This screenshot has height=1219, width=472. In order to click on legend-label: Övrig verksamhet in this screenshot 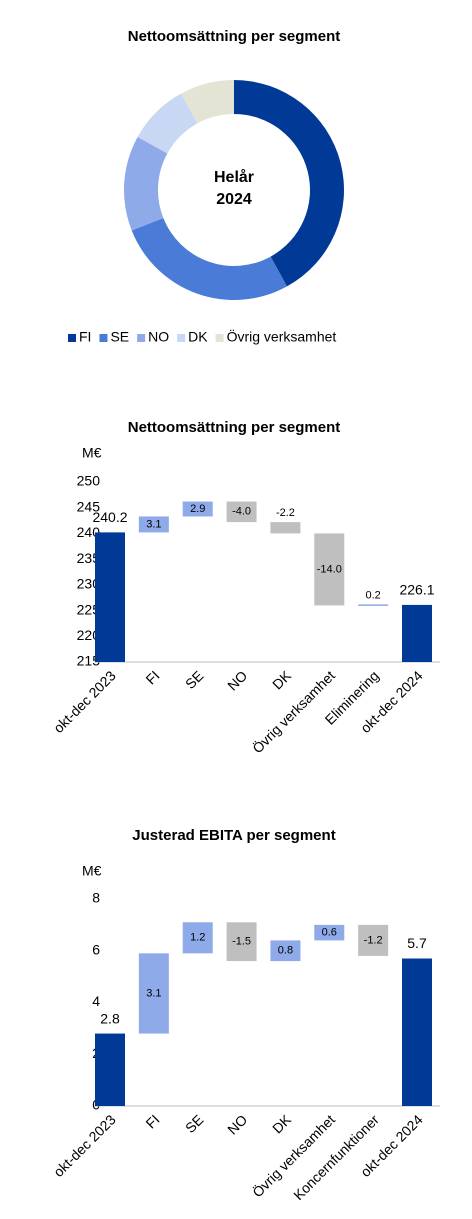, I will do `click(282, 336)`.